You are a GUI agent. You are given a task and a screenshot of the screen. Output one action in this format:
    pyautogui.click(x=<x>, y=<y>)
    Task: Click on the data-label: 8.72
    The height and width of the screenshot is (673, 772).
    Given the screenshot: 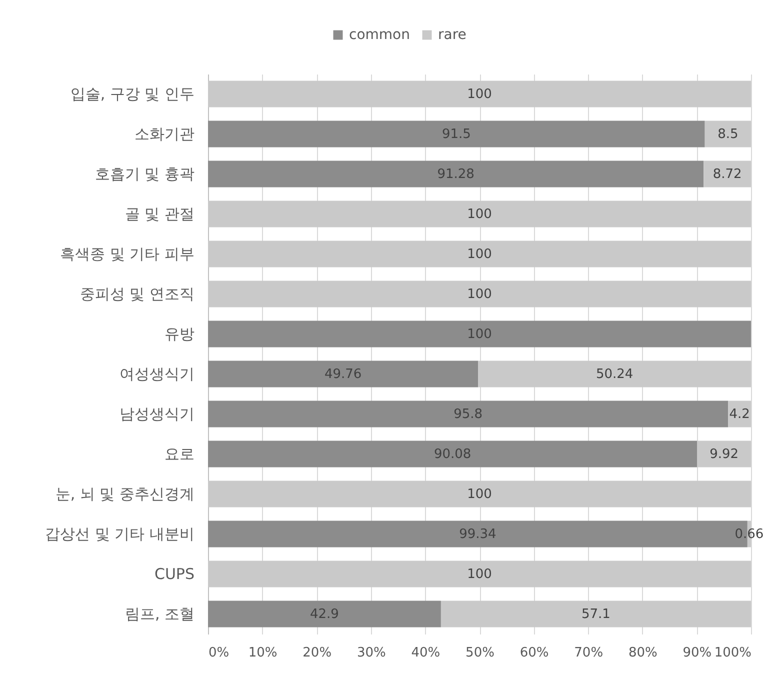 What is the action you would take?
    pyautogui.click(x=727, y=174)
    